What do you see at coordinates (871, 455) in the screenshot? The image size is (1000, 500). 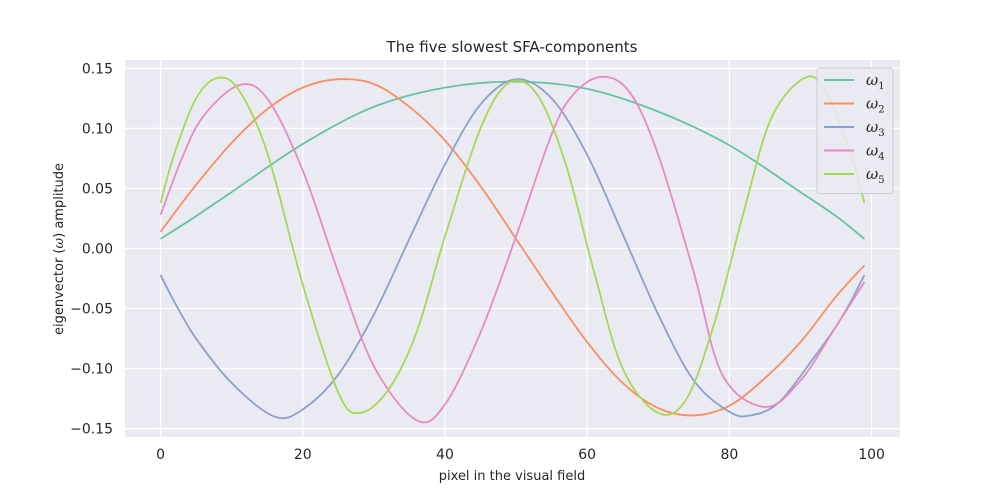 I see `x-tick-label: 100` at bounding box center [871, 455].